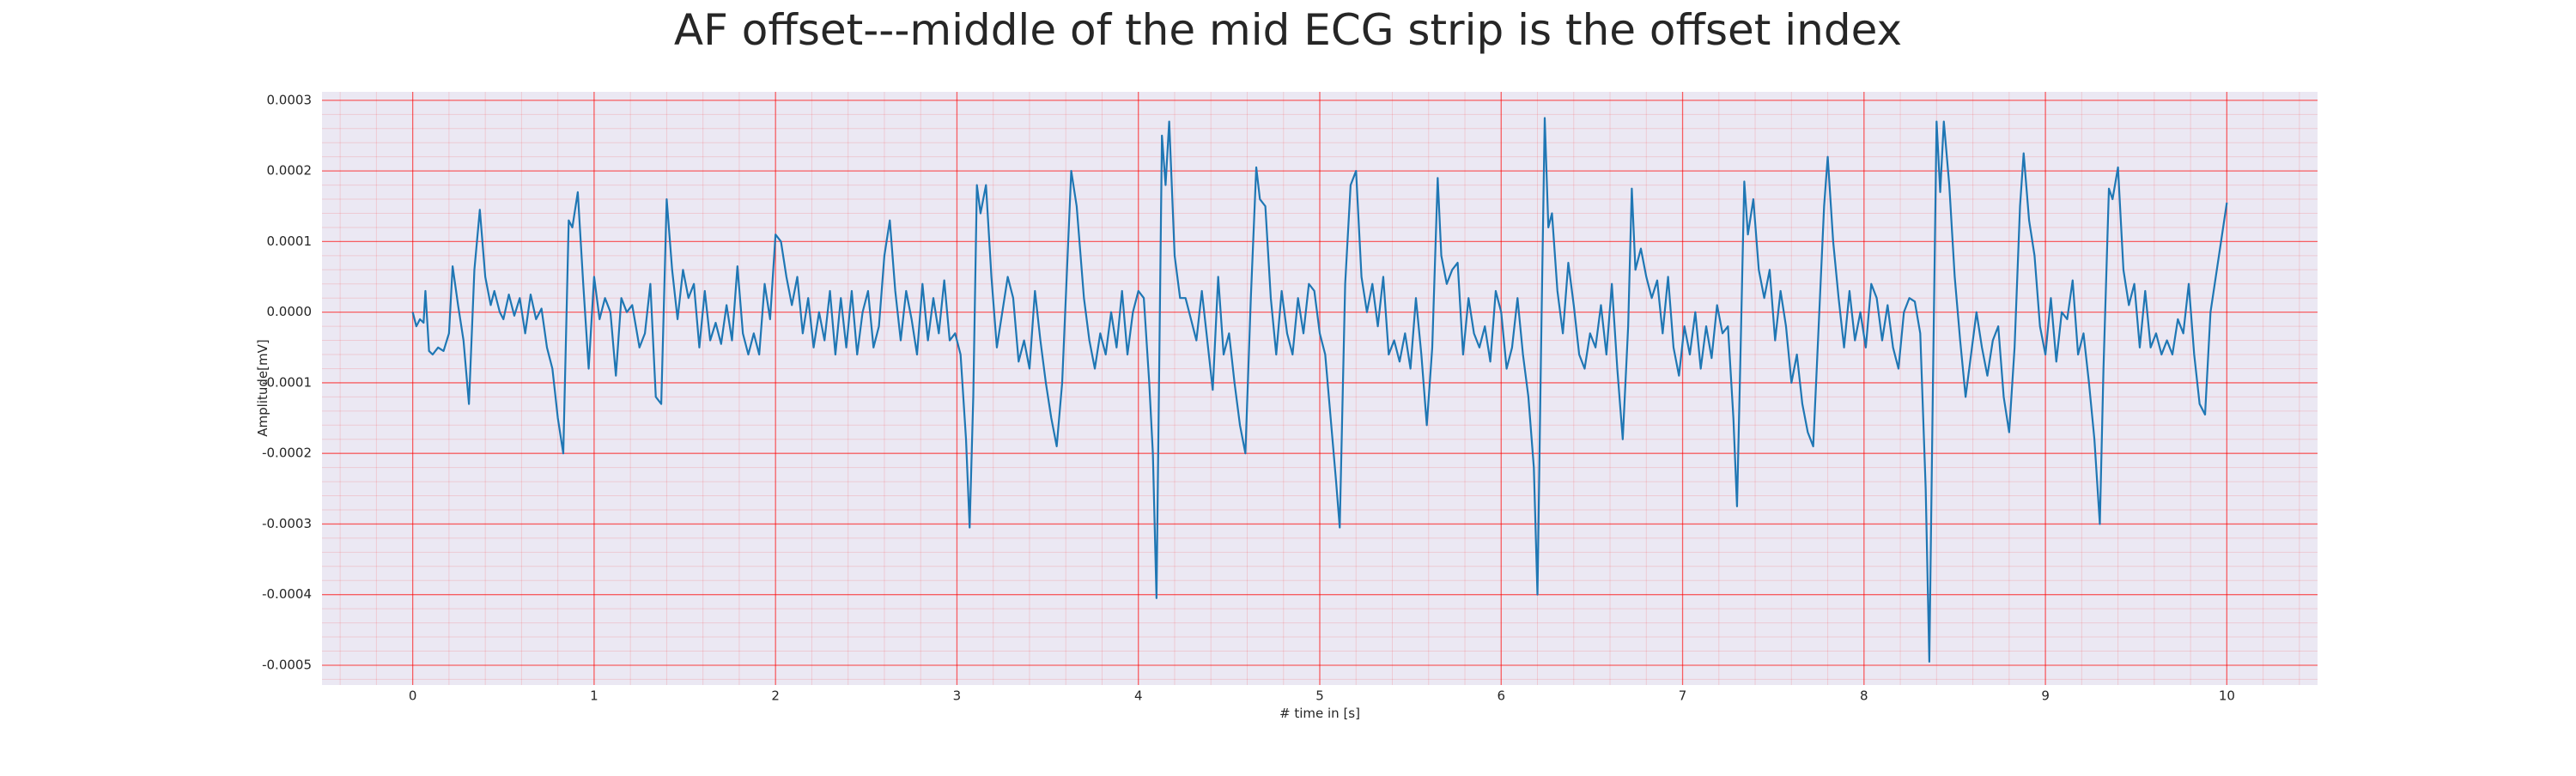 The width and height of the screenshot is (2576, 776). I want to click on y-tick-label: -0.0003, so click(287, 523).